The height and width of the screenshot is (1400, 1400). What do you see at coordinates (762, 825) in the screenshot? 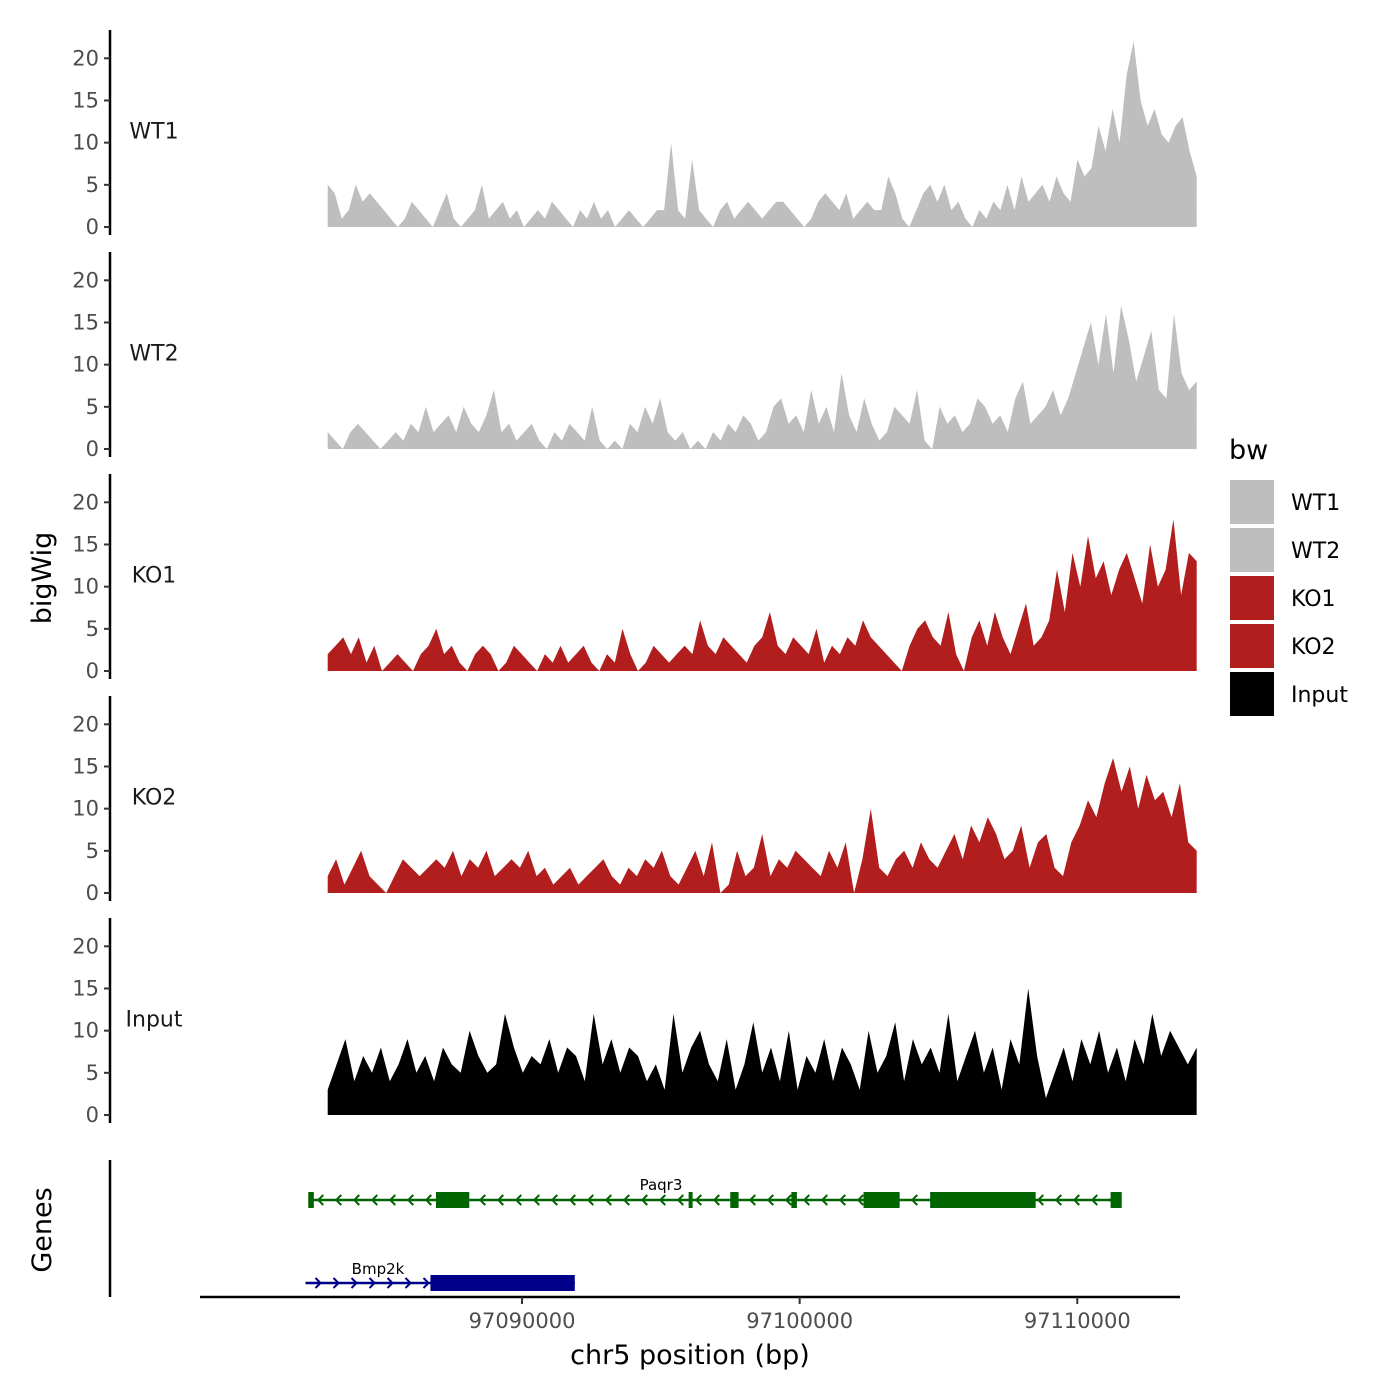
I see `coverage-area-ko2` at bounding box center [762, 825].